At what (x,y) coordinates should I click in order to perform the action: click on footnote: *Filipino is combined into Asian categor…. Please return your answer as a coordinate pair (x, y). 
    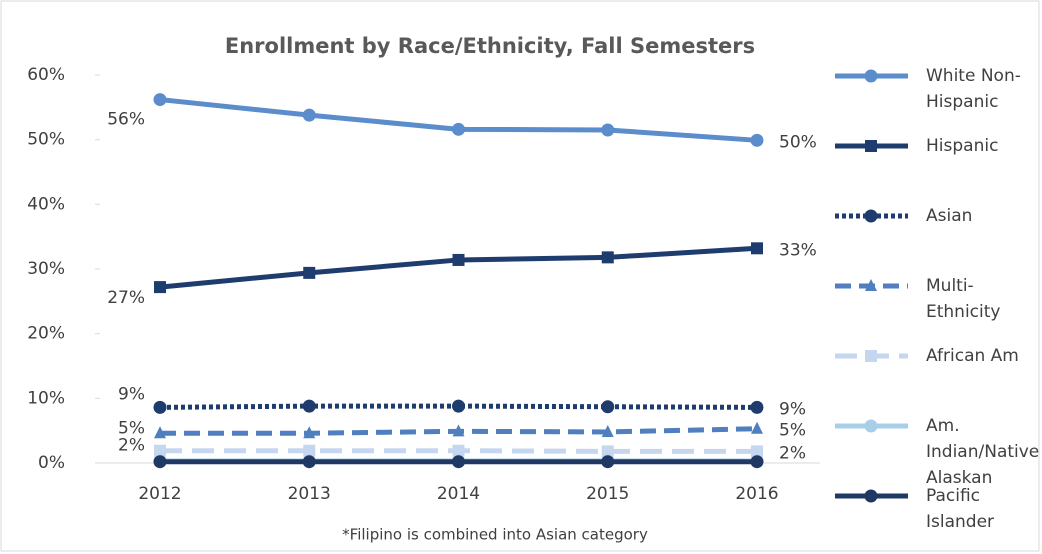
    Looking at the image, I should click on (495, 535).